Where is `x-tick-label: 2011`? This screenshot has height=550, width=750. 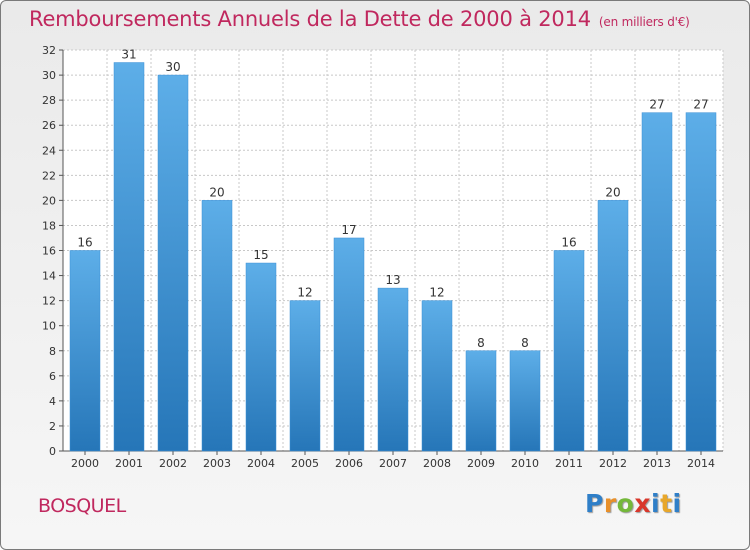 x-tick-label: 2011 is located at coordinates (569, 463).